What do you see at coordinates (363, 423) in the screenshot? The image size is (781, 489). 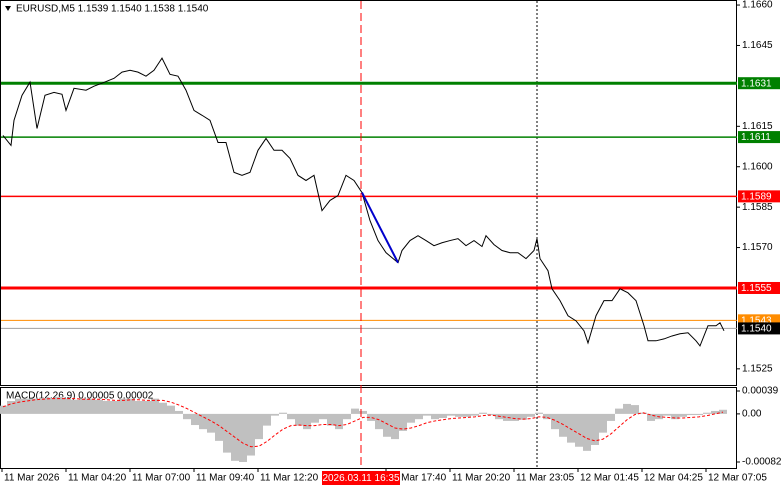 I see `signal-line` at bounding box center [363, 423].